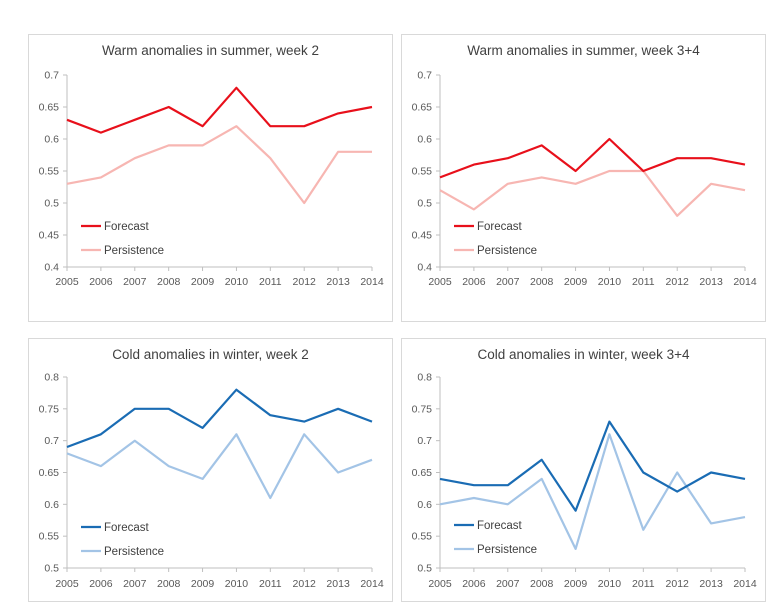 The height and width of the screenshot is (602, 782). What do you see at coordinates (583, 50) in the screenshot?
I see `chart-title: Warm anomalies in summer, week 3+4` at bounding box center [583, 50].